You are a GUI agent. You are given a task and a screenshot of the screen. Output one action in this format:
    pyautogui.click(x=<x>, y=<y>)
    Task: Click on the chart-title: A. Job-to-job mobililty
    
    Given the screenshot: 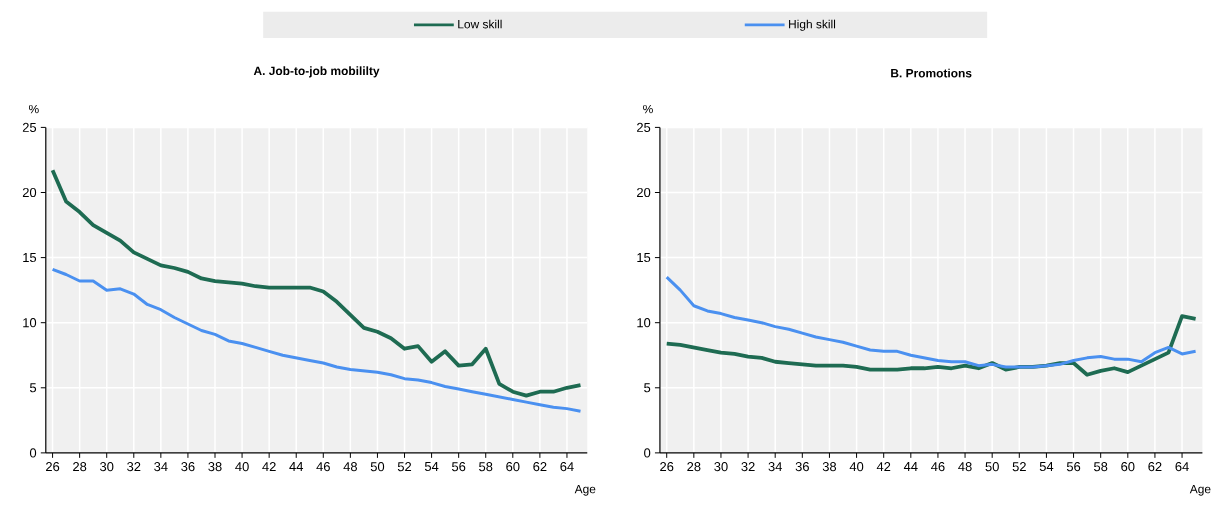 What is the action you would take?
    pyautogui.click(x=316, y=72)
    